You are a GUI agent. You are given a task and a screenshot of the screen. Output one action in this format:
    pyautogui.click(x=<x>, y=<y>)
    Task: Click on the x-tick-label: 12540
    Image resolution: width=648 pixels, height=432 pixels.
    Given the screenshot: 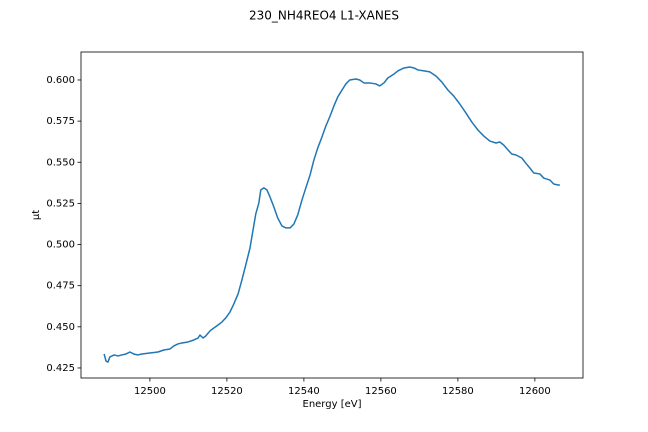 What is the action you would take?
    pyautogui.click(x=304, y=391)
    